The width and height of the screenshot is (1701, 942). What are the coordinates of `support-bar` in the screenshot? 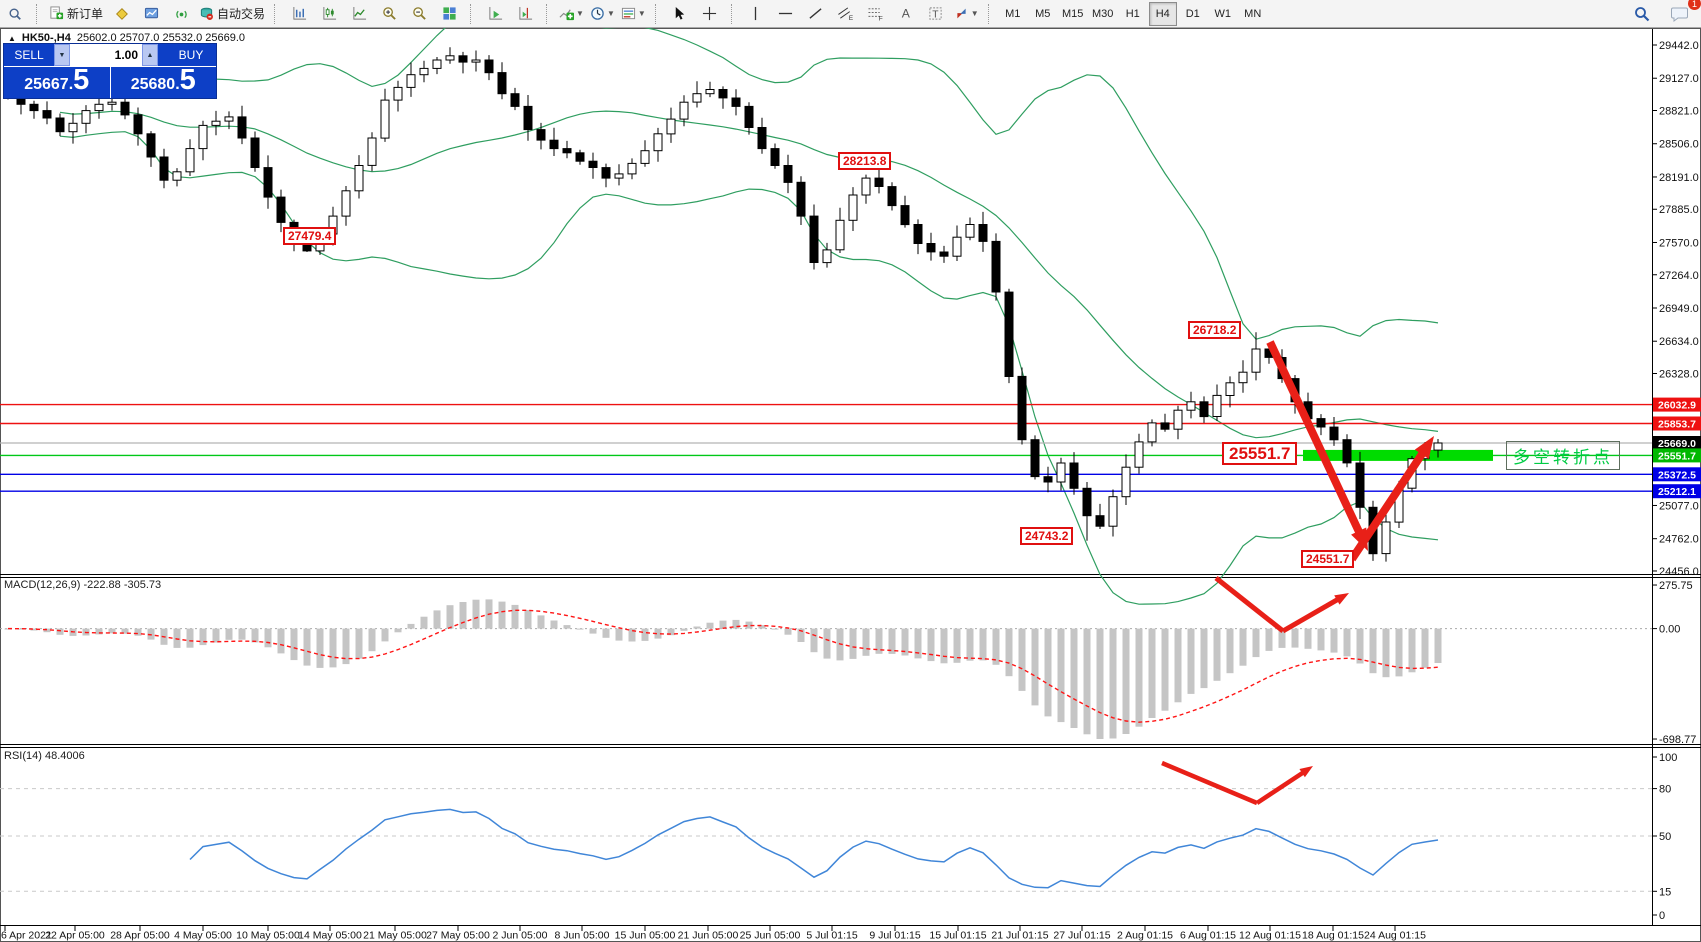 It's located at (1398, 455).